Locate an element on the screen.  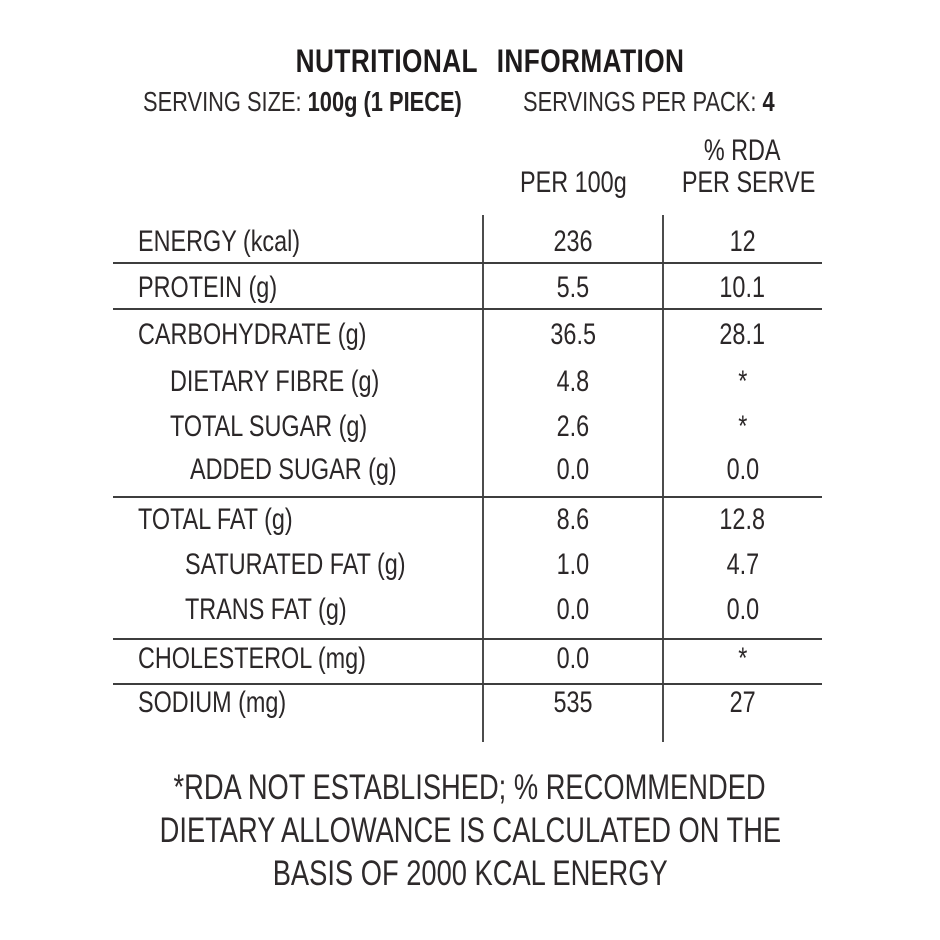
column-header-rda-line1: % RDA is located at coordinates (742, 150).